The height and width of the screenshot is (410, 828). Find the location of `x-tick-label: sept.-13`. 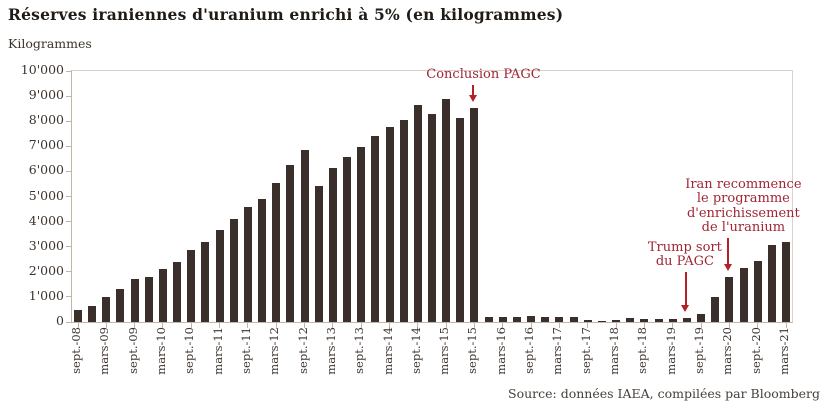

x-tick-label: sept.-13 is located at coordinates (359, 350).